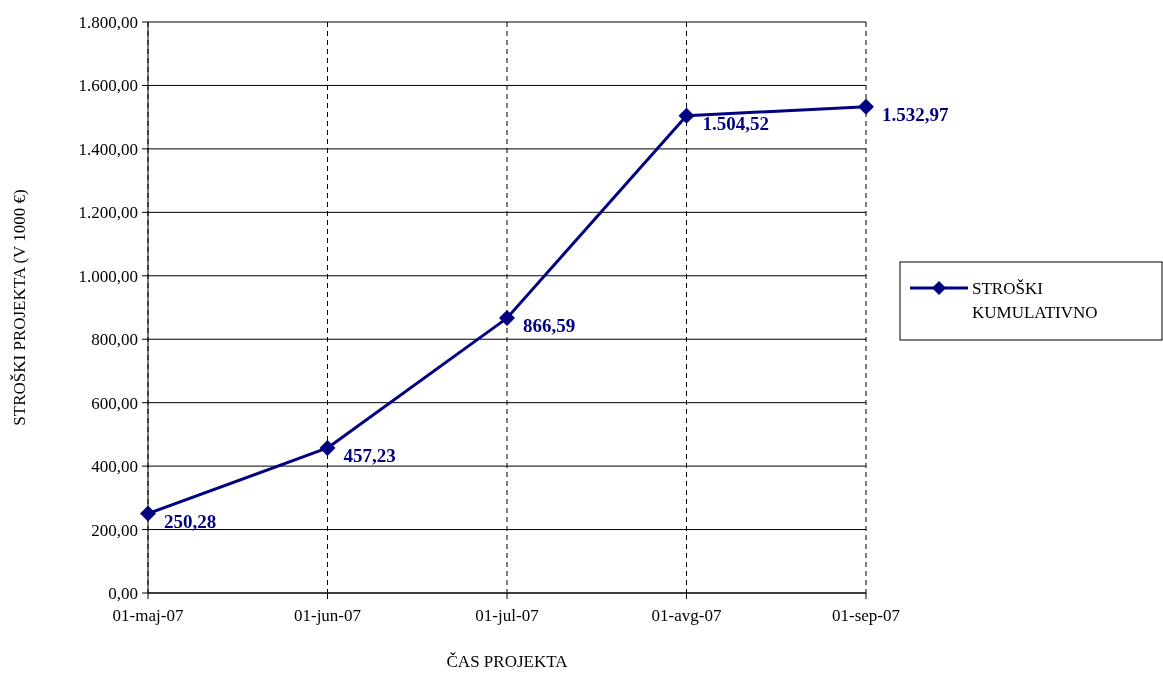  What do you see at coordinates (369, 455) in the screenshot?
I see `data-label: 457,23` at bounding box center [369, 455].